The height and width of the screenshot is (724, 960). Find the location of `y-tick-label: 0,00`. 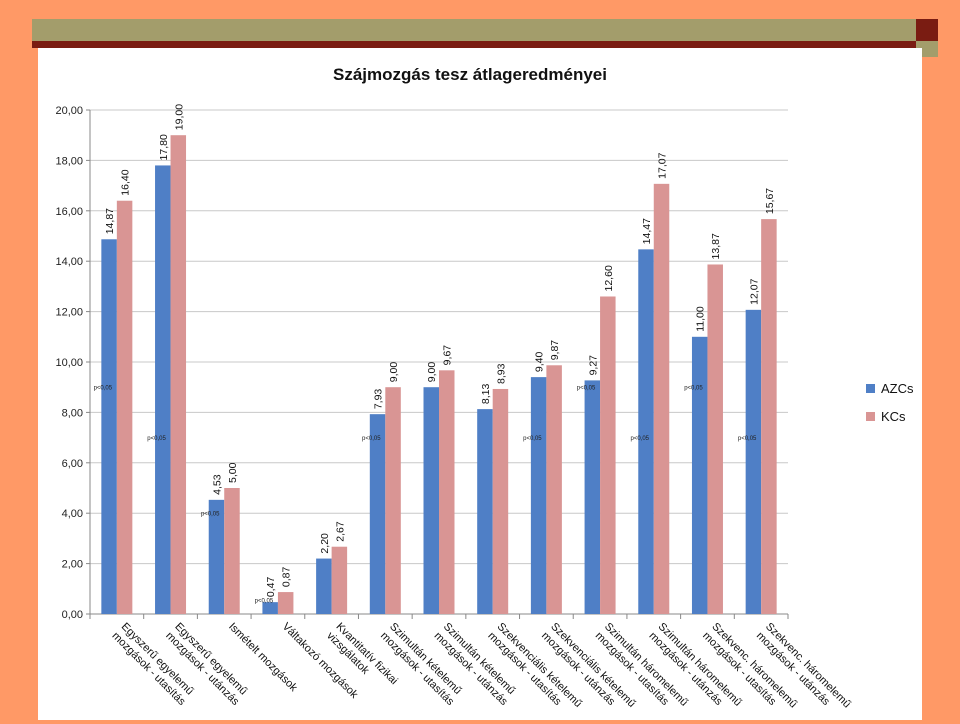

y-tick-label: 0,00 is located at coordinates (72, 615).